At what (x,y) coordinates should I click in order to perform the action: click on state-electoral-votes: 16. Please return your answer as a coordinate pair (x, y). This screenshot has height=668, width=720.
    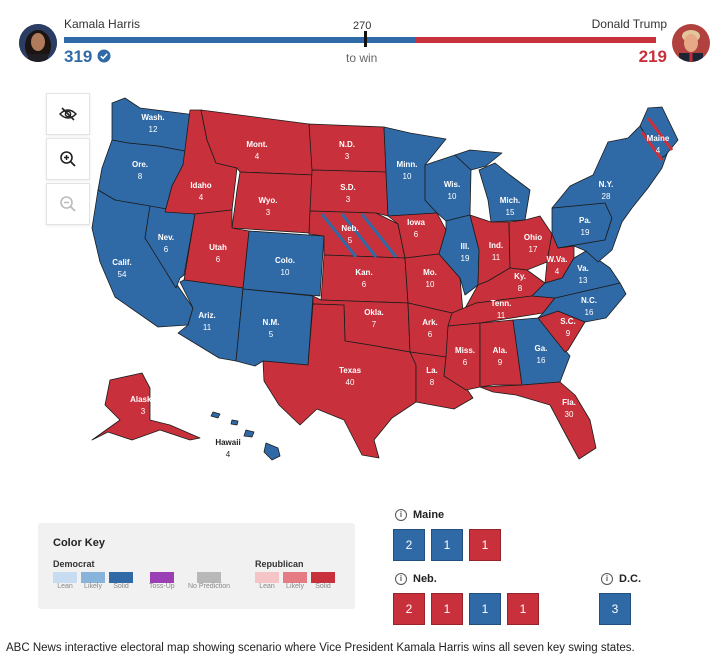
    Looking at the image, I should click on (589, 312).